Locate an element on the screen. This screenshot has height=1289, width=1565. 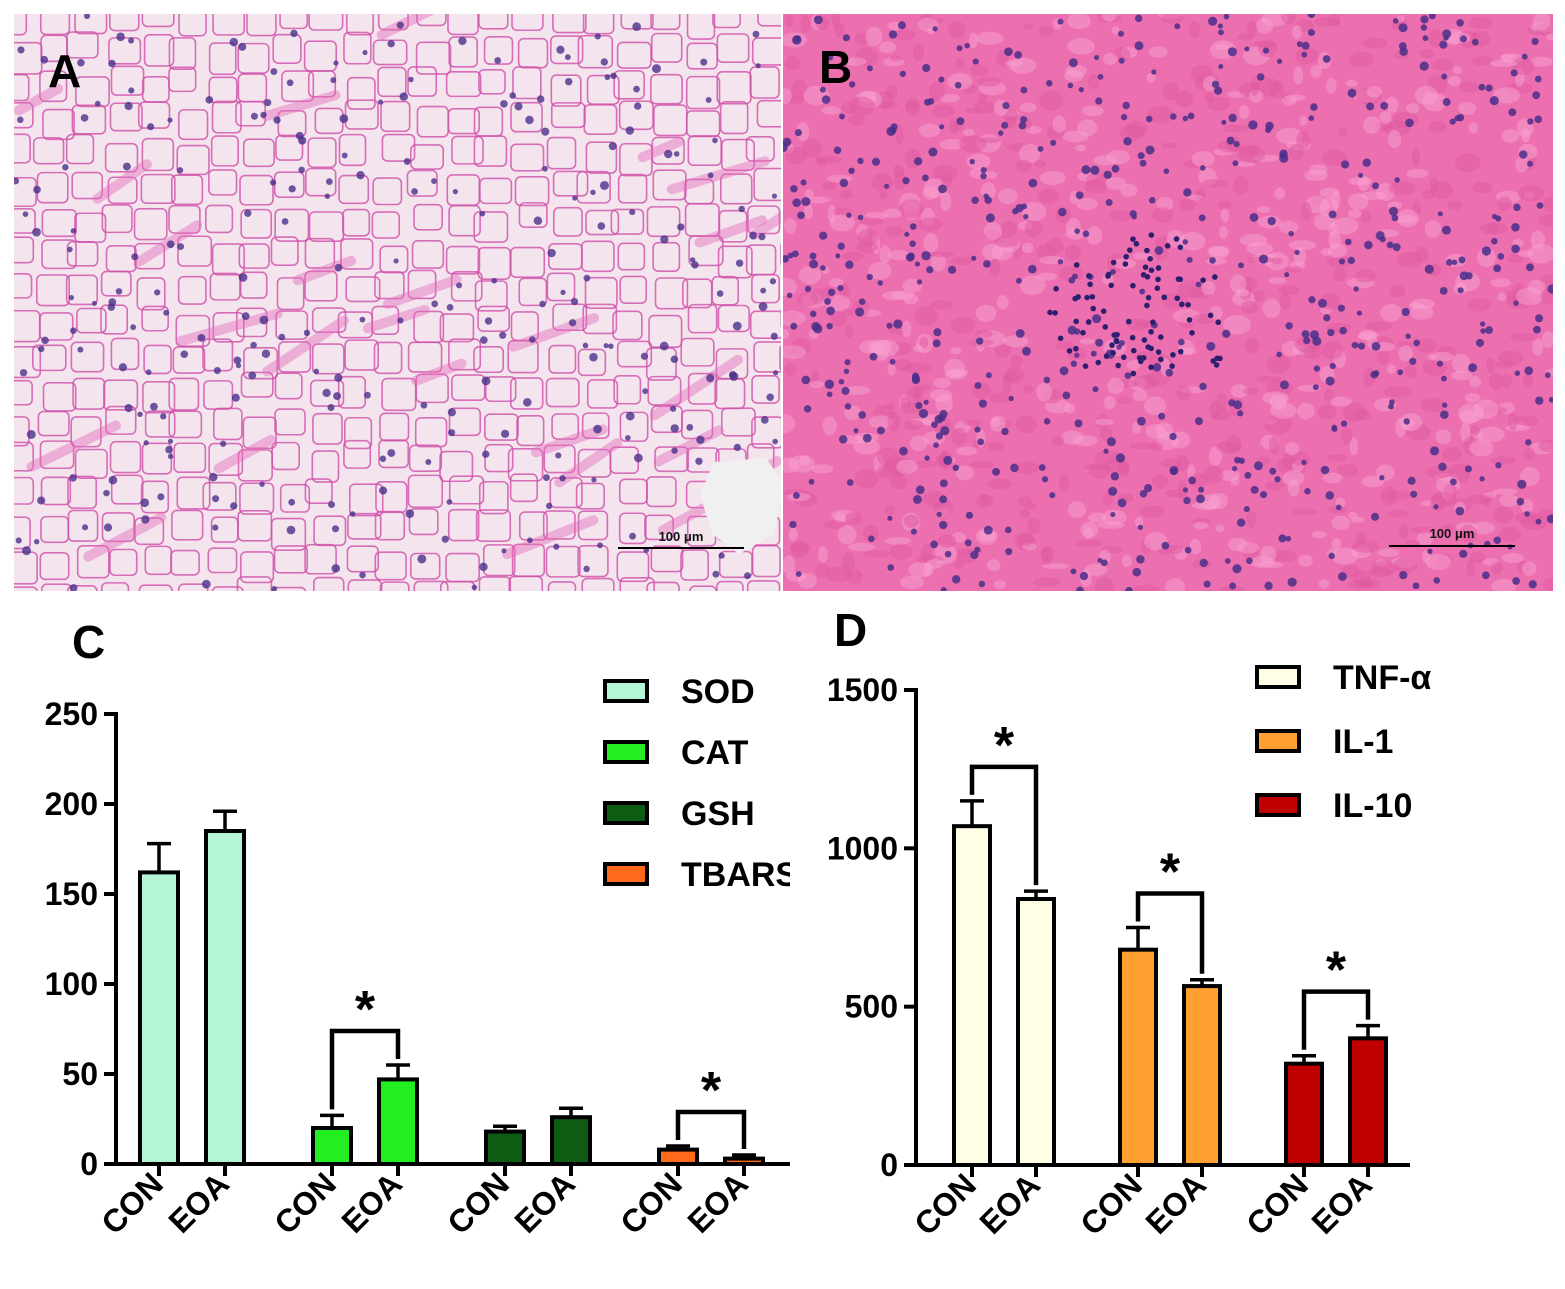
legend-label-sod: SOD is located at coordinates (718, 692).